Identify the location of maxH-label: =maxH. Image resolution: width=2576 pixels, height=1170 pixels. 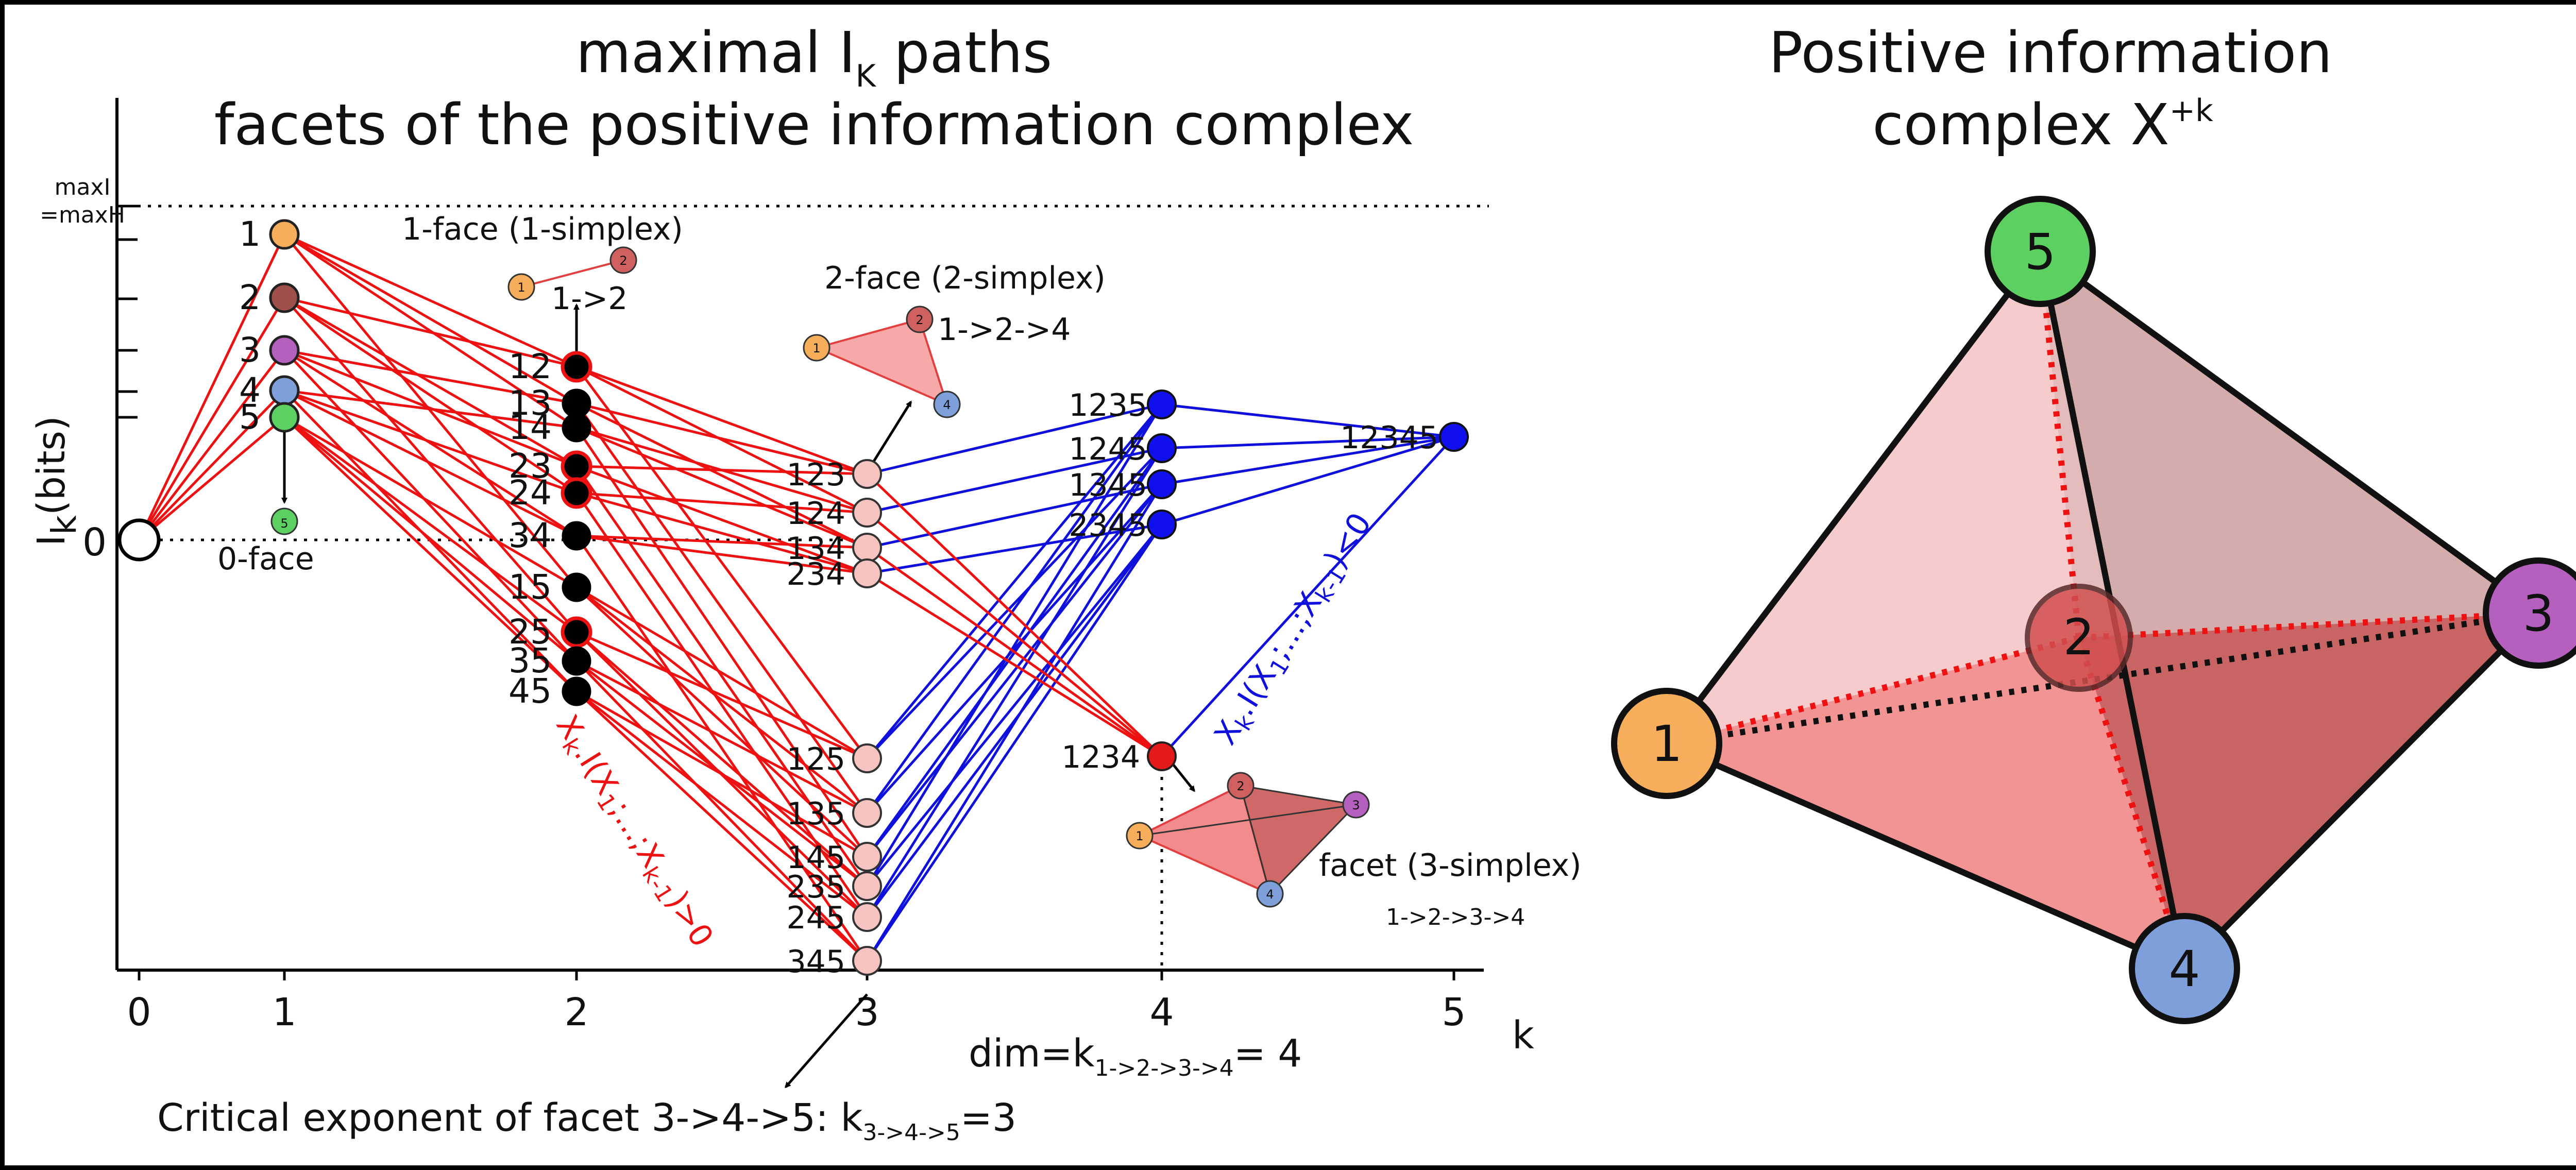
(82, 215).